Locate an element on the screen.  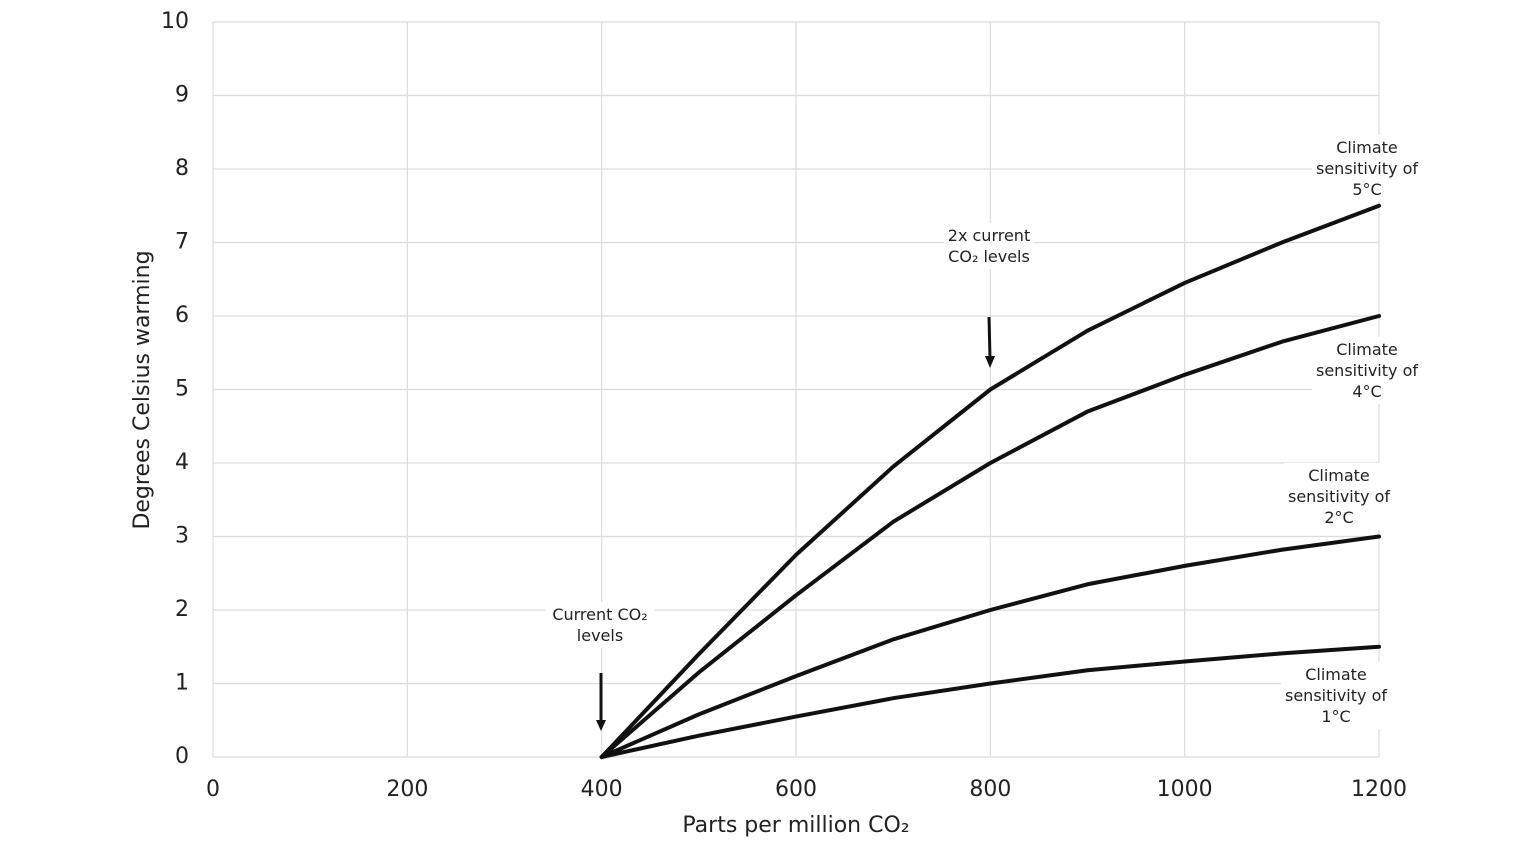
y-tick-label: 1 is located at coordinates (182, 683).